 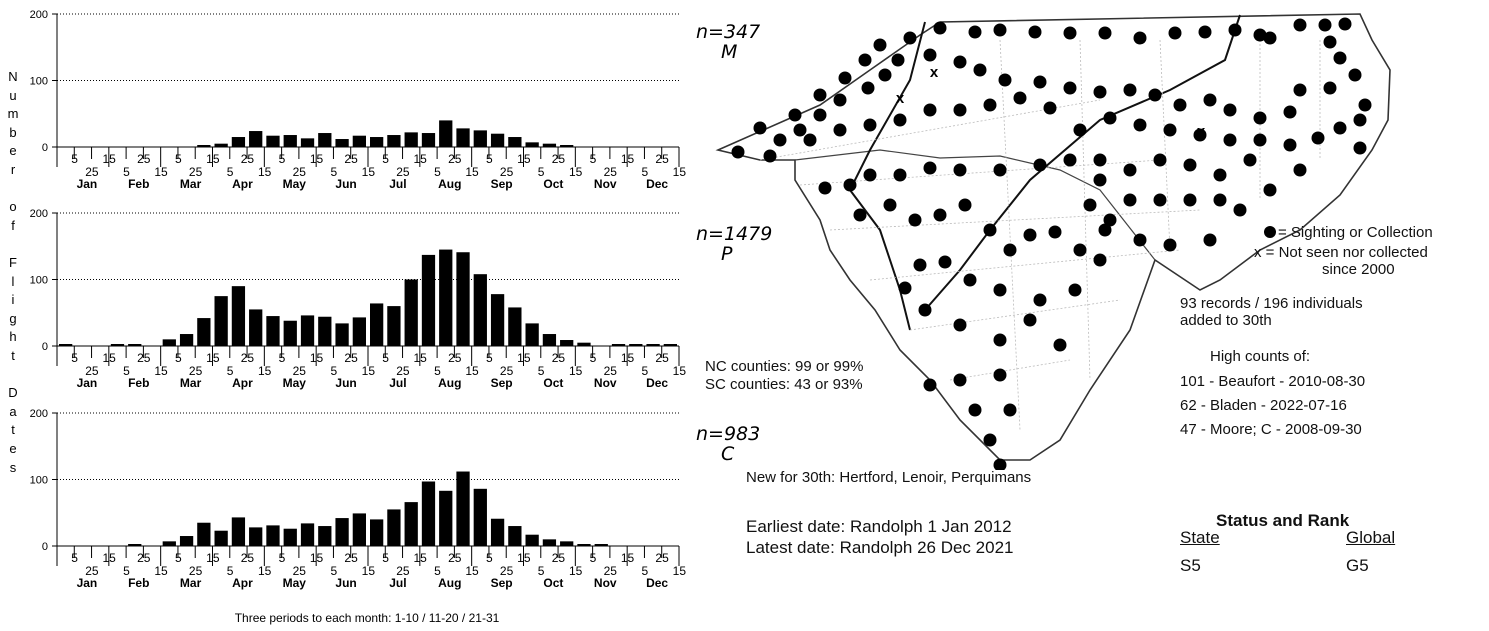 What do you see at coordinates (449, 184) in the screenshot?
I see `month-label: Aug` at bounding box center [449, 184].